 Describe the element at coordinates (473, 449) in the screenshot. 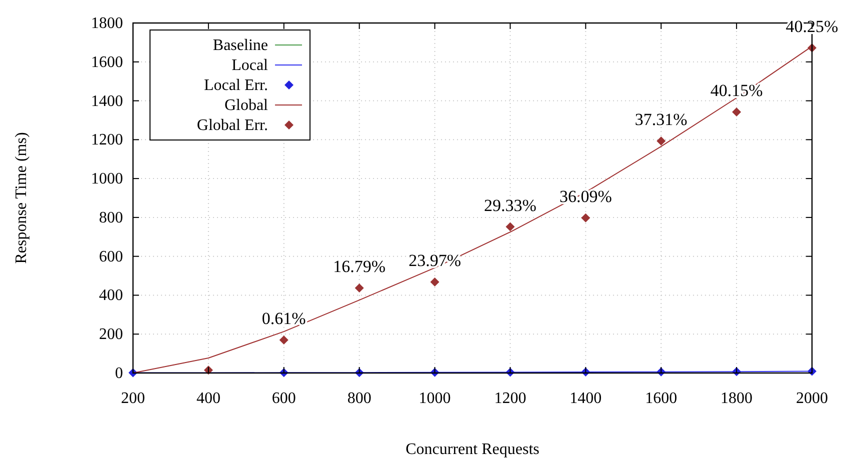

I see `x-axis-title: Concurrent Requests` at that location.